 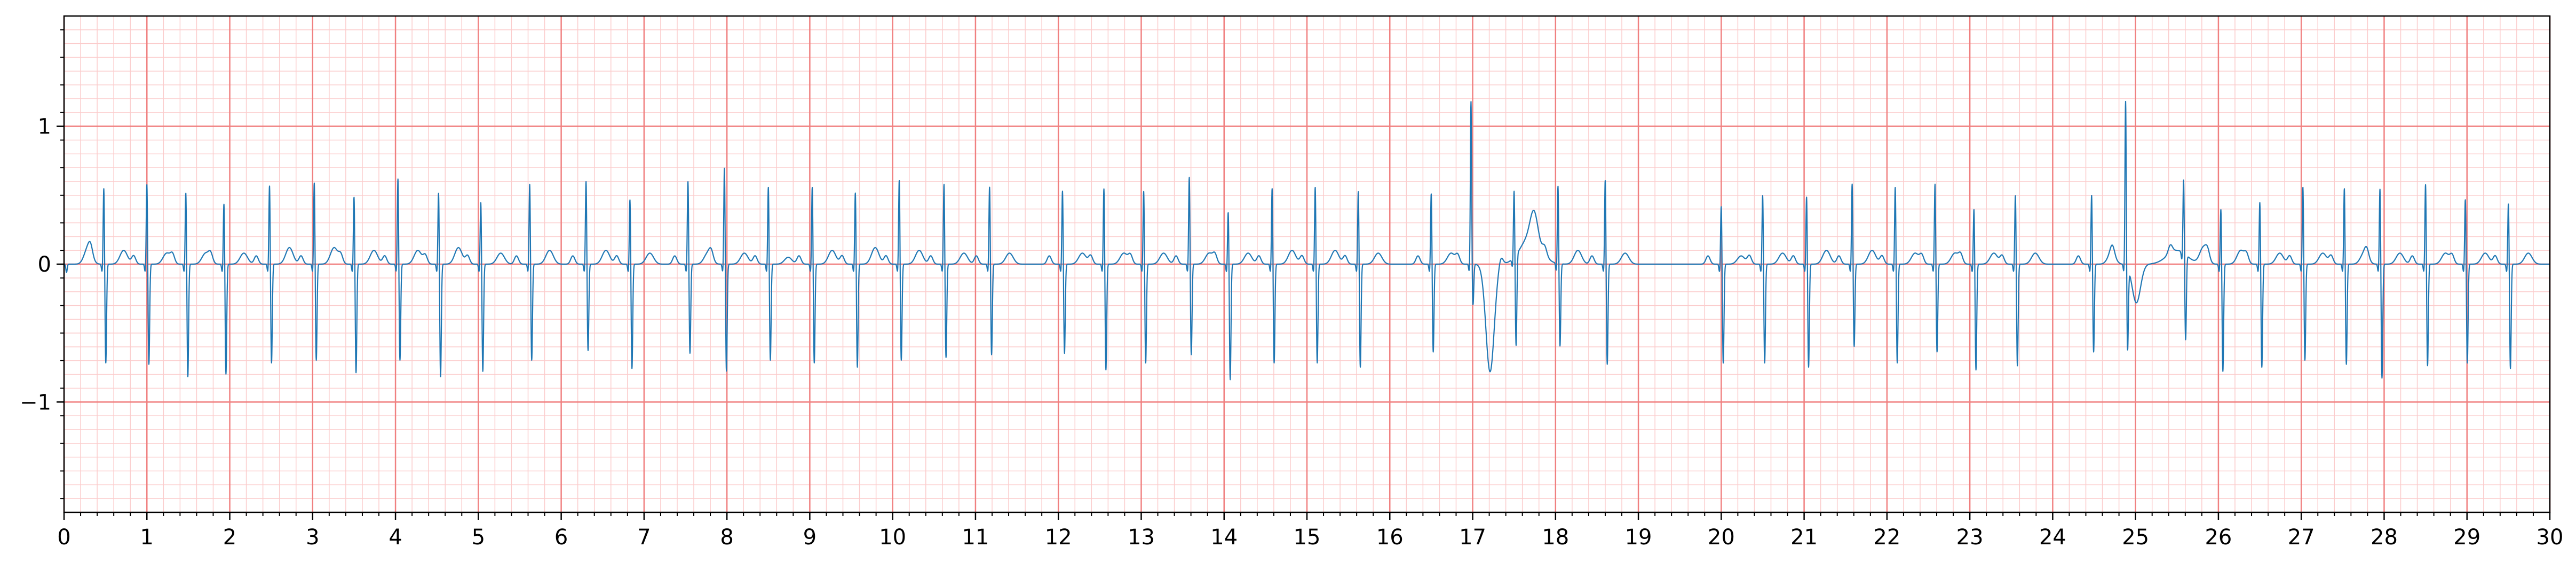 What do you see at coordinates (35, 402) in the screenshot?
I see `y-tick-label: −1` at bounding box center [35, 402].